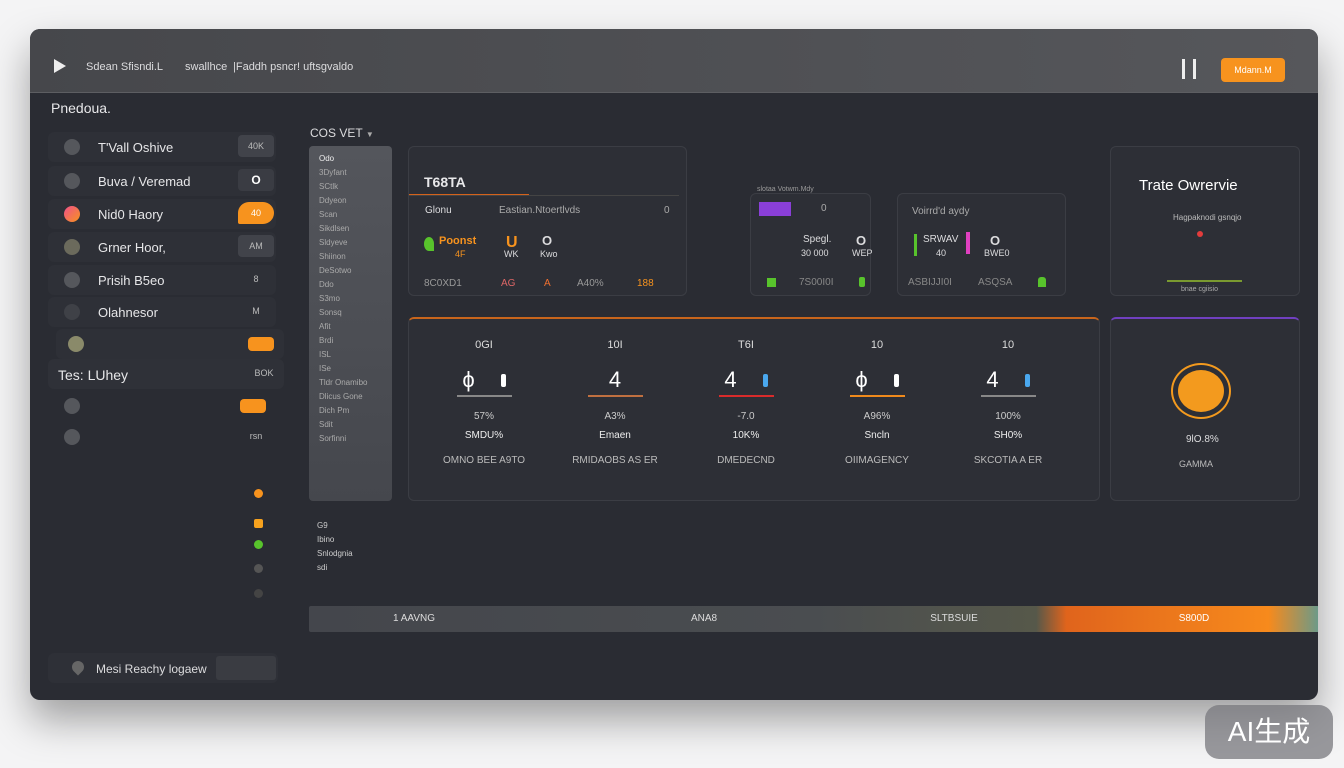 This screenshot has height=768, width=1344. I want to click on list-item: Sorfinni, so click(333, 438).